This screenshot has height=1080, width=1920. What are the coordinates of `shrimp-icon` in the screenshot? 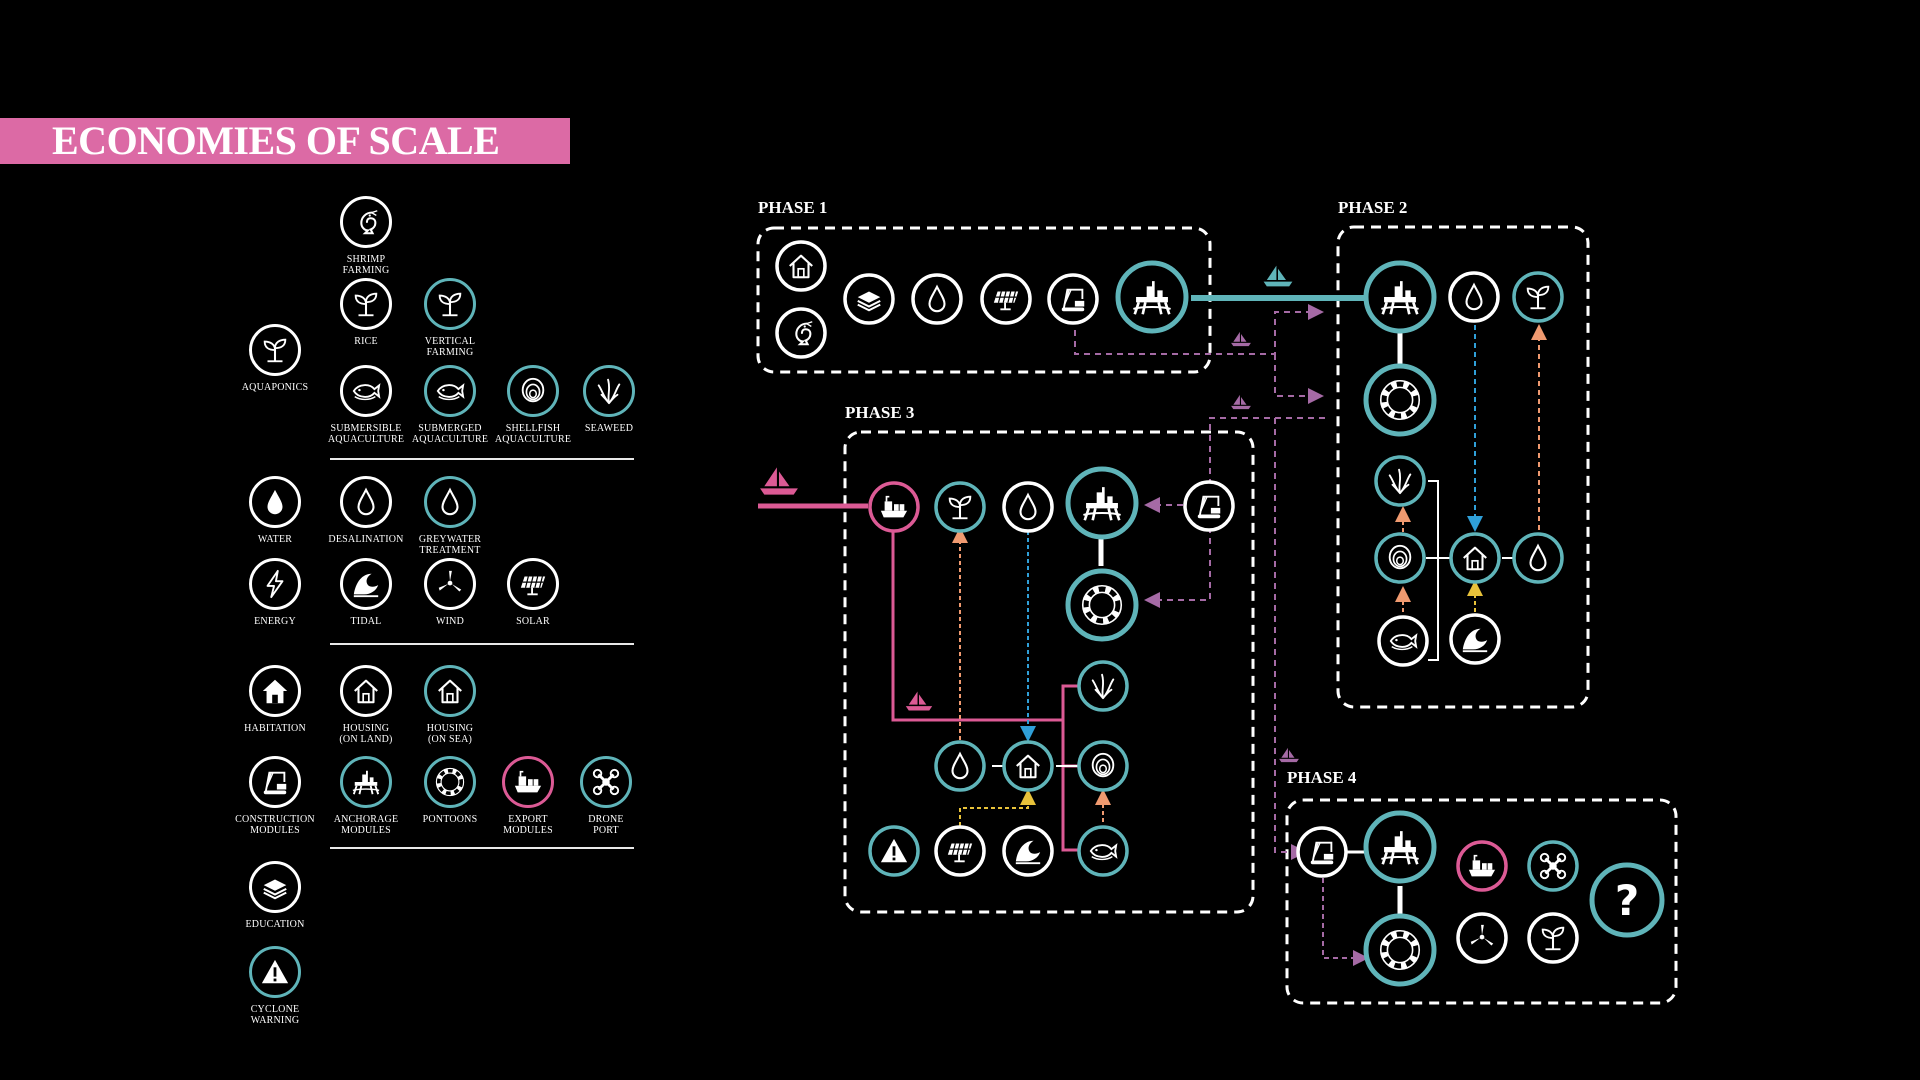 It's located at (801, 333).